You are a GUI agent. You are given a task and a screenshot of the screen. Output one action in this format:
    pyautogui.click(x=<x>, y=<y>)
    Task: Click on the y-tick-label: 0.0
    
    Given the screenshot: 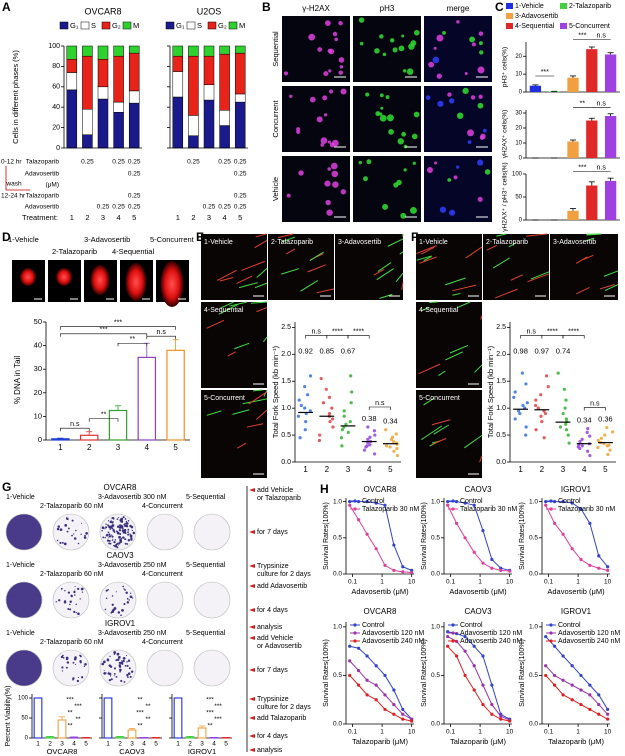 What is the action you would take?
    pyautogui.click(x=501, y=462)
    